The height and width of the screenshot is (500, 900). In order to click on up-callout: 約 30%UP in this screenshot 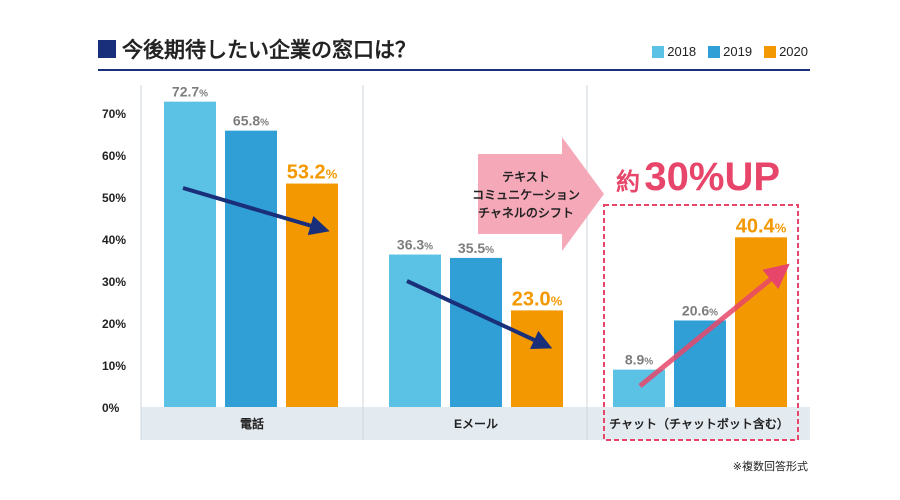, I will do `click(698, 177)`.